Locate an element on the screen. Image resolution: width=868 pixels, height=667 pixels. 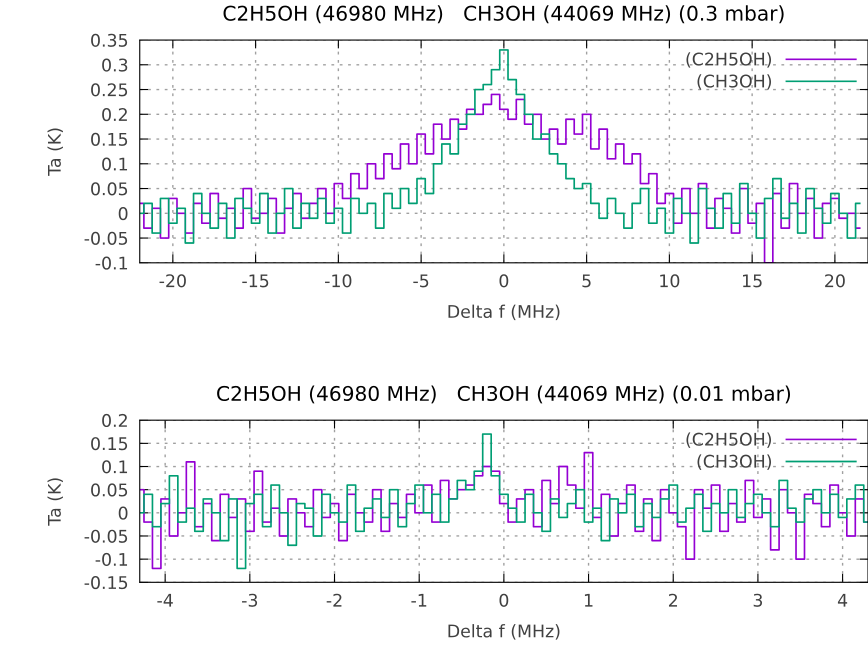
x-tick-label: 2 is located at coordinates (673, 600).